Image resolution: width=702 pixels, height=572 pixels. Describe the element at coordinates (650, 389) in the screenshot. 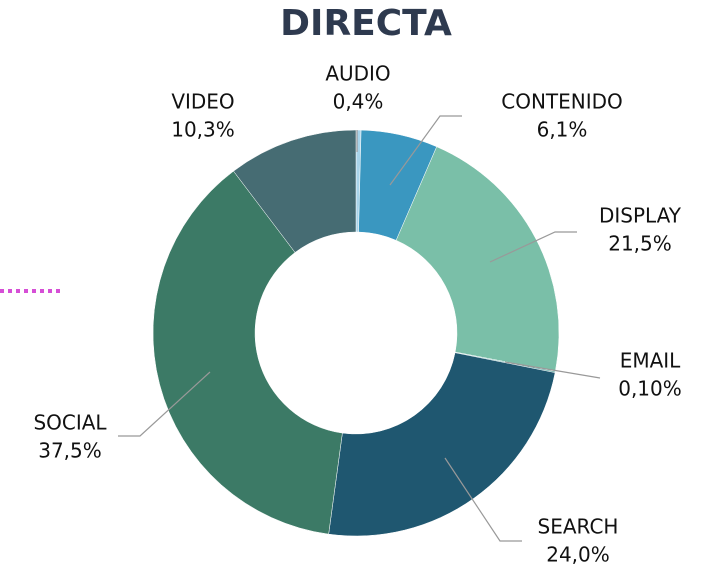

I see `slice-value-label: 0,10%` at that location.